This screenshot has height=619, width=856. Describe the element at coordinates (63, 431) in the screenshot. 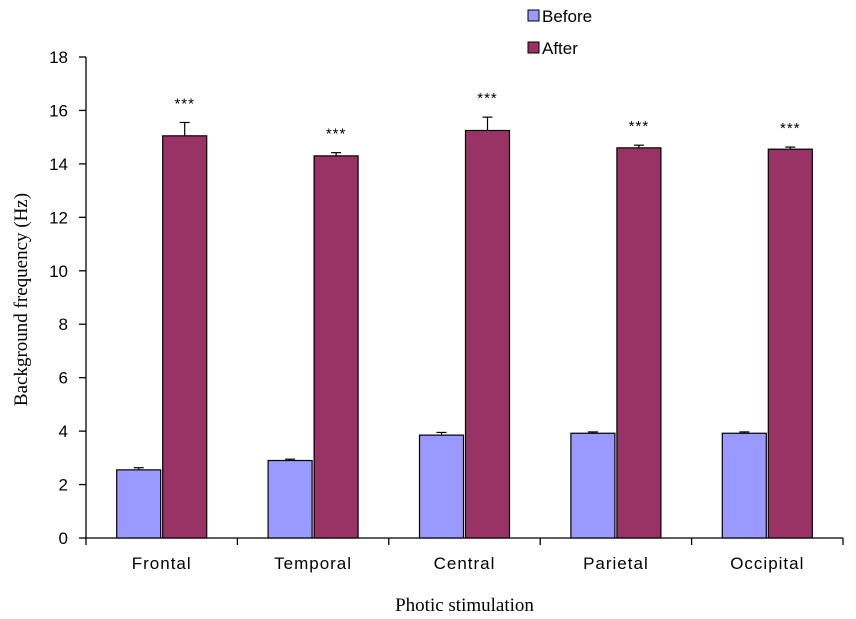

I see `y-tick-label: 4` at that location.